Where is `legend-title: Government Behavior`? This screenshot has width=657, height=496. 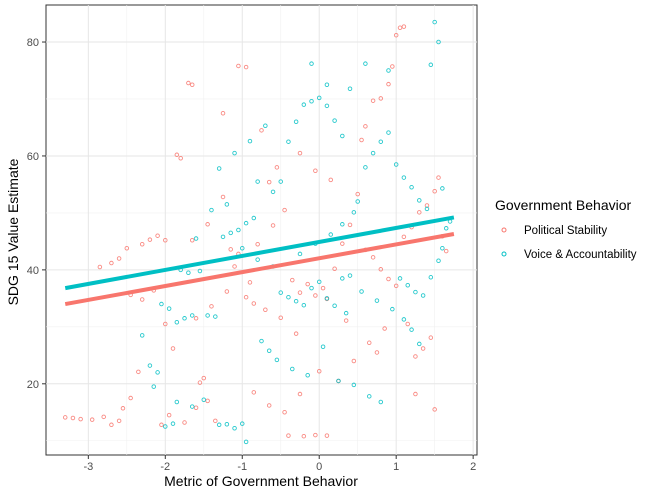
legend-title: Government Behavior is located at coordinates (563, 205).